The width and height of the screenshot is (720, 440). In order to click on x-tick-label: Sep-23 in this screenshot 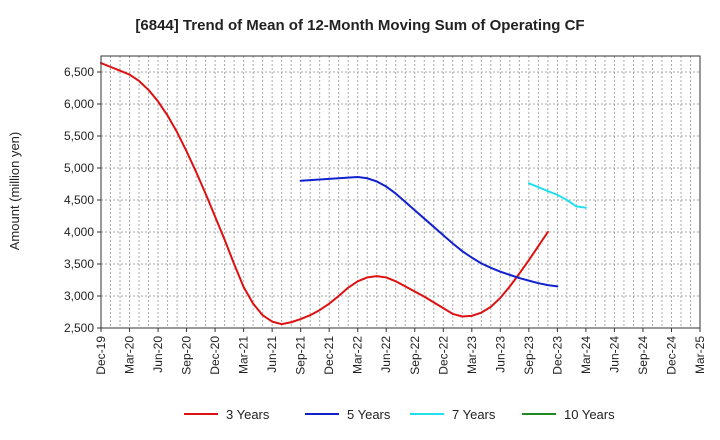, I will do `click(529, 355)`.